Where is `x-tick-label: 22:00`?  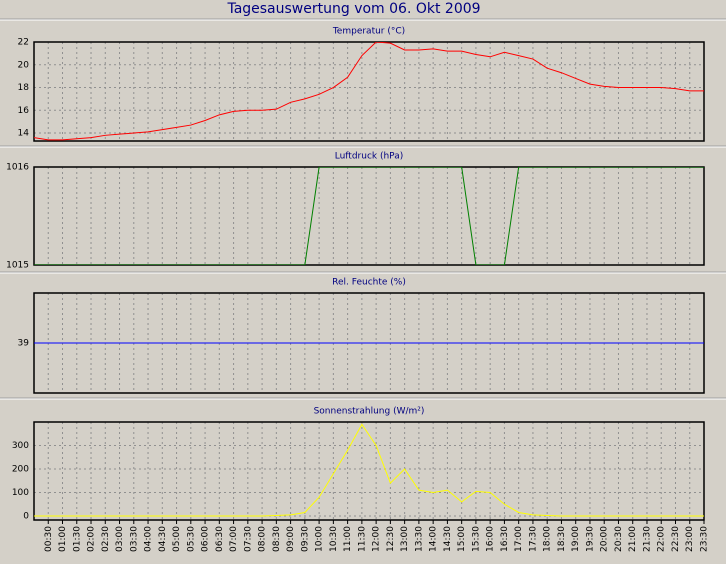
x-tick-label: 22:00 is located at coordinates (662, 539).